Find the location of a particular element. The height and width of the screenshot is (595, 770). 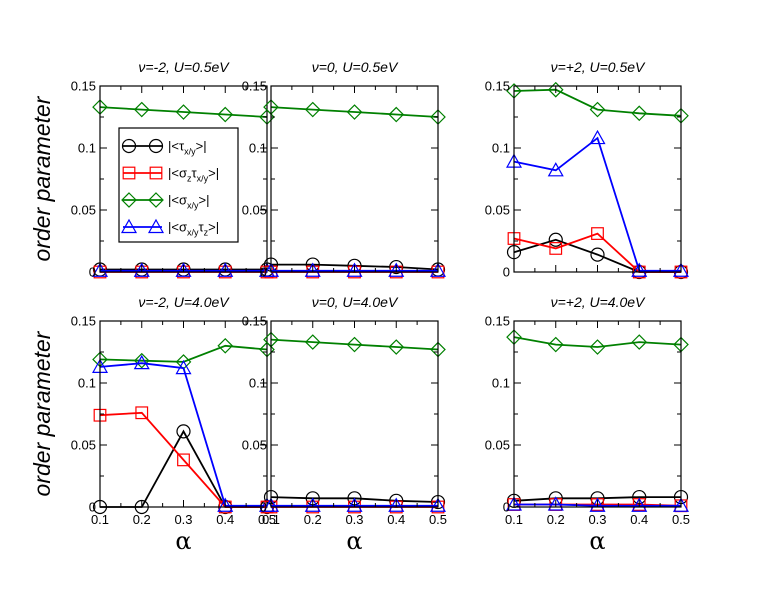

panel-title: ν=+2, U=4.0eV is located at coordinates (598, 302).